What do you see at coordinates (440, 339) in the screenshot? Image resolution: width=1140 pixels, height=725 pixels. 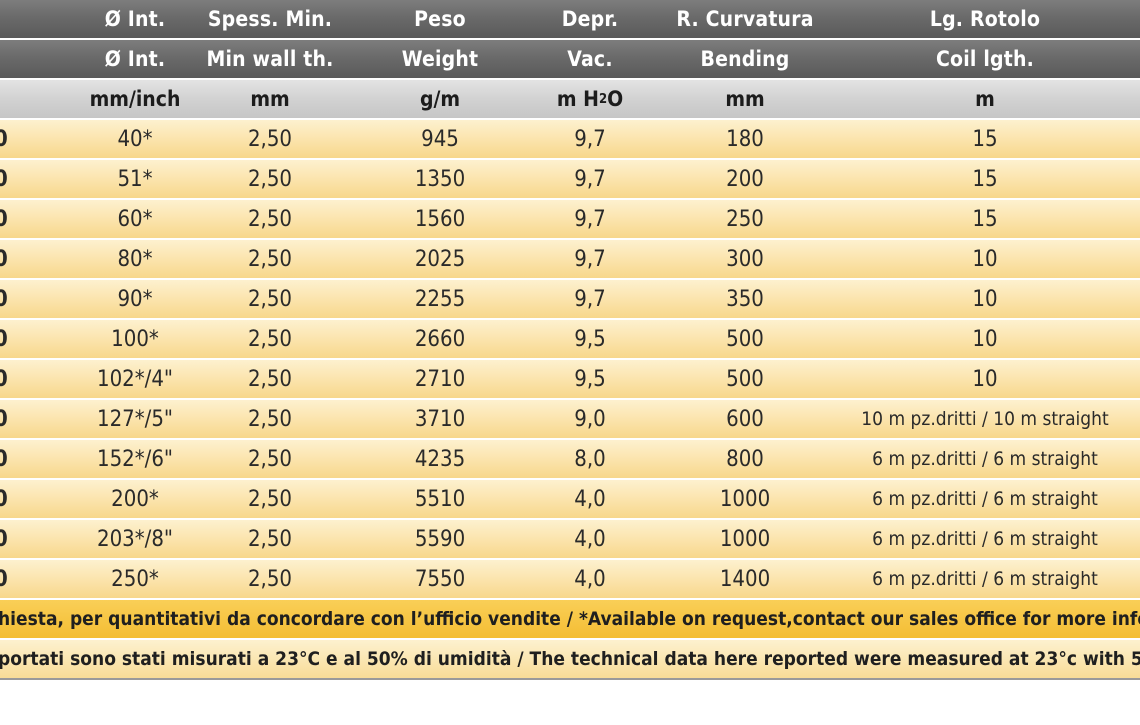 I see `cell-weight: 2660` at bounding box center [440, 339].